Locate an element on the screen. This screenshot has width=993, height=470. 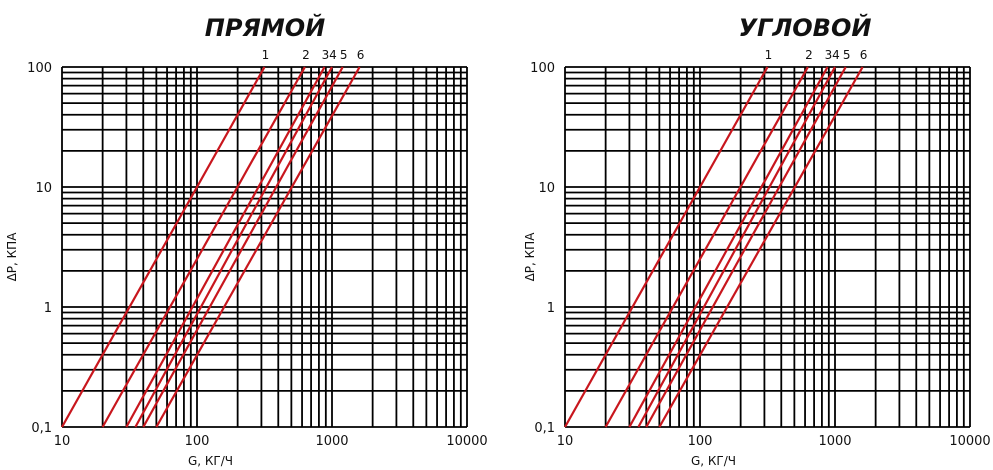
straight-chart-title: ПРЯМОЙ is located at coordinates (265, 27).